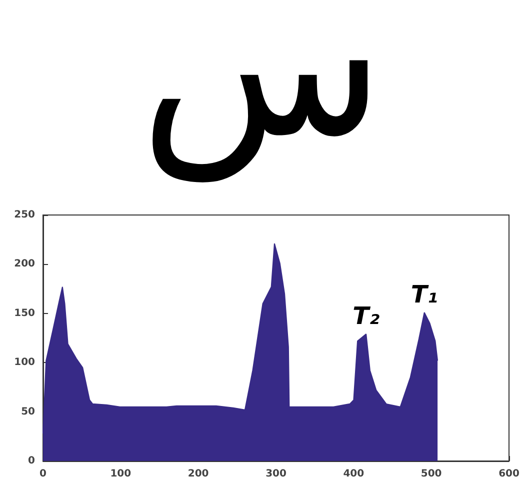  Describe the element at coordinates (366, 316) in the screenshot. I see `annotation: T₂` at that location.